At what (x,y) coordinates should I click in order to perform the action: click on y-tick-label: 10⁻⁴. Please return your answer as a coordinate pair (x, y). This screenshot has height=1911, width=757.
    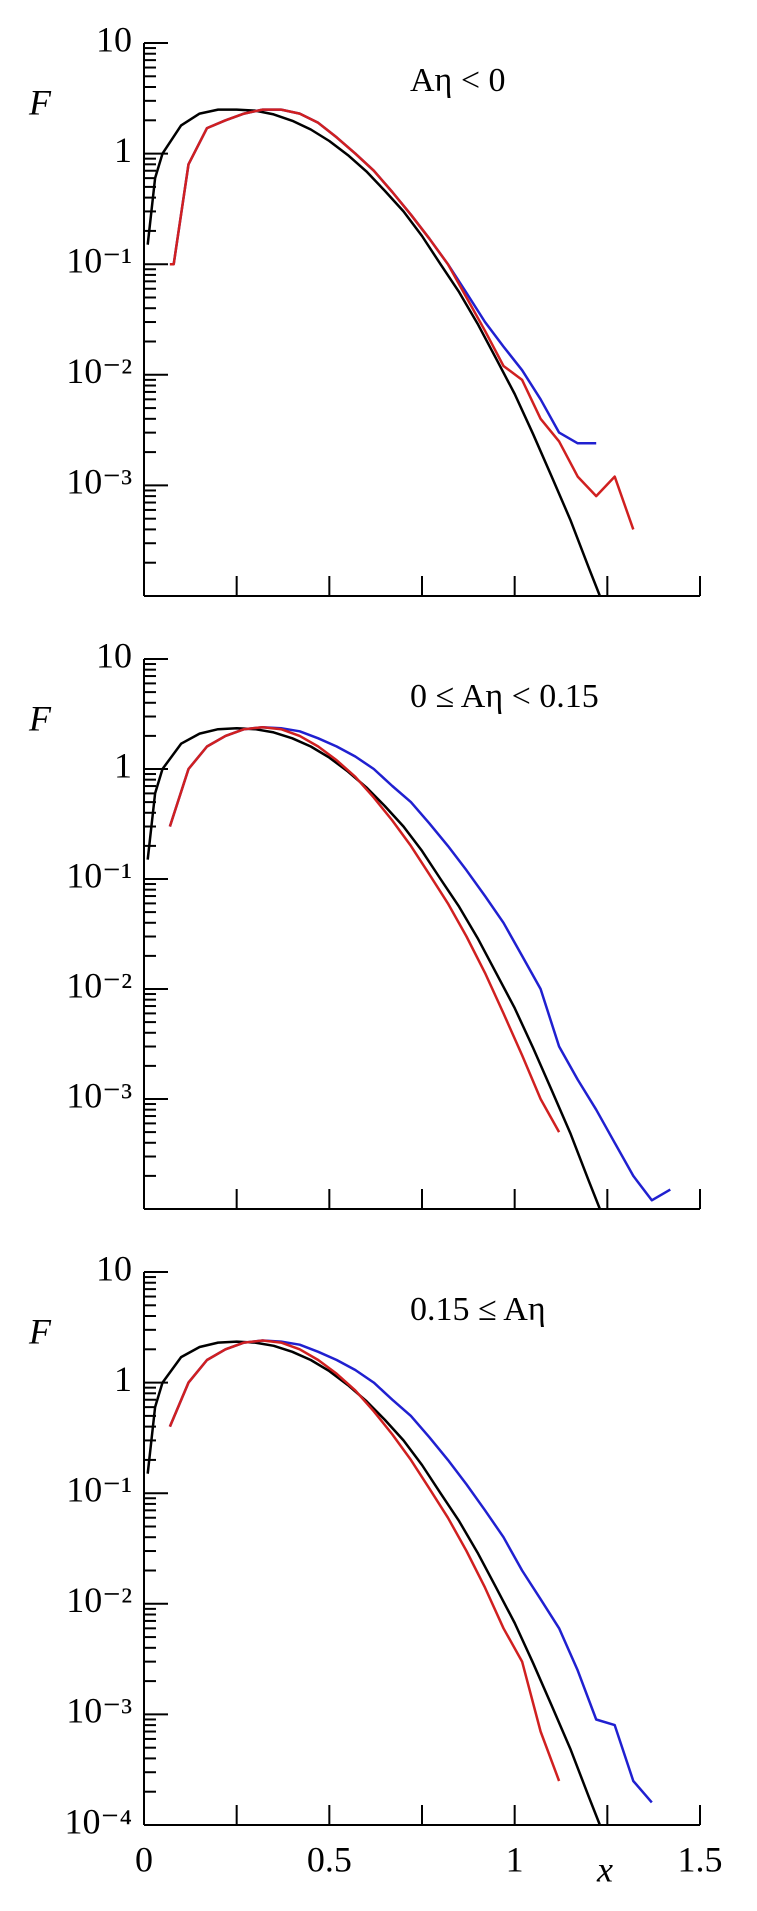
    Looking at the image, I should click on (98, 1821).